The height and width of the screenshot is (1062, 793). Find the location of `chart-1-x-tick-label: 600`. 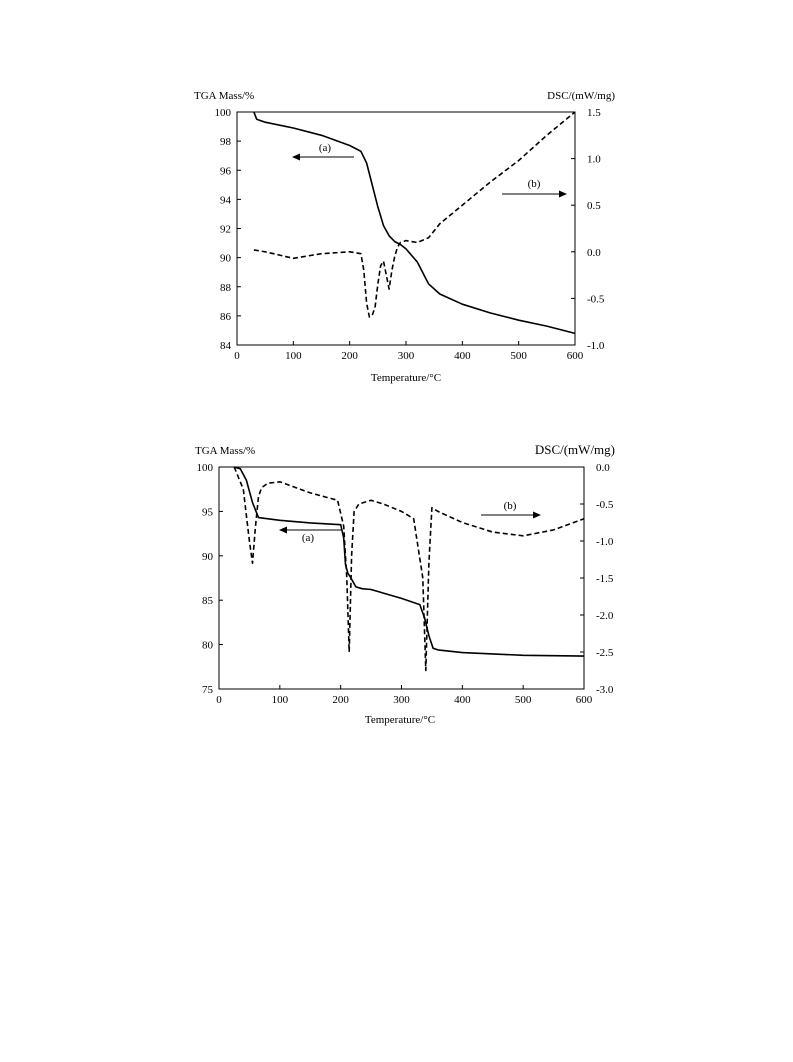

chart-1-x-tick-label: 600 is located at coordinates (575, 356).